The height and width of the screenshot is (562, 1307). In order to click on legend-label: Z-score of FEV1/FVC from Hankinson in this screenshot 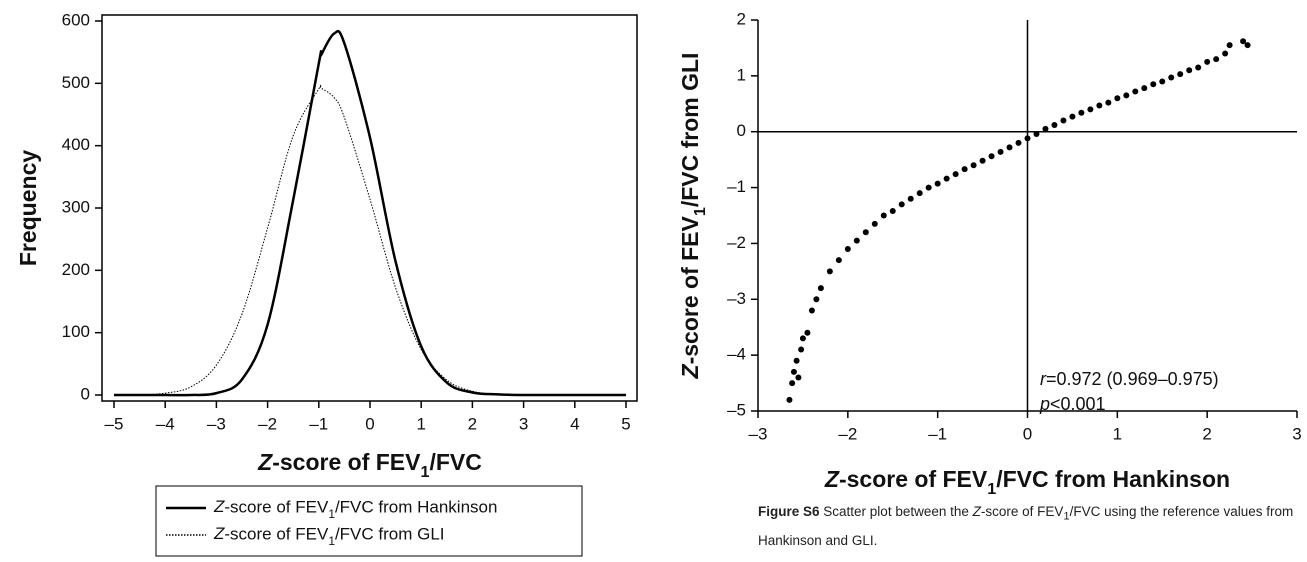, I will do `click(355, 509)`.